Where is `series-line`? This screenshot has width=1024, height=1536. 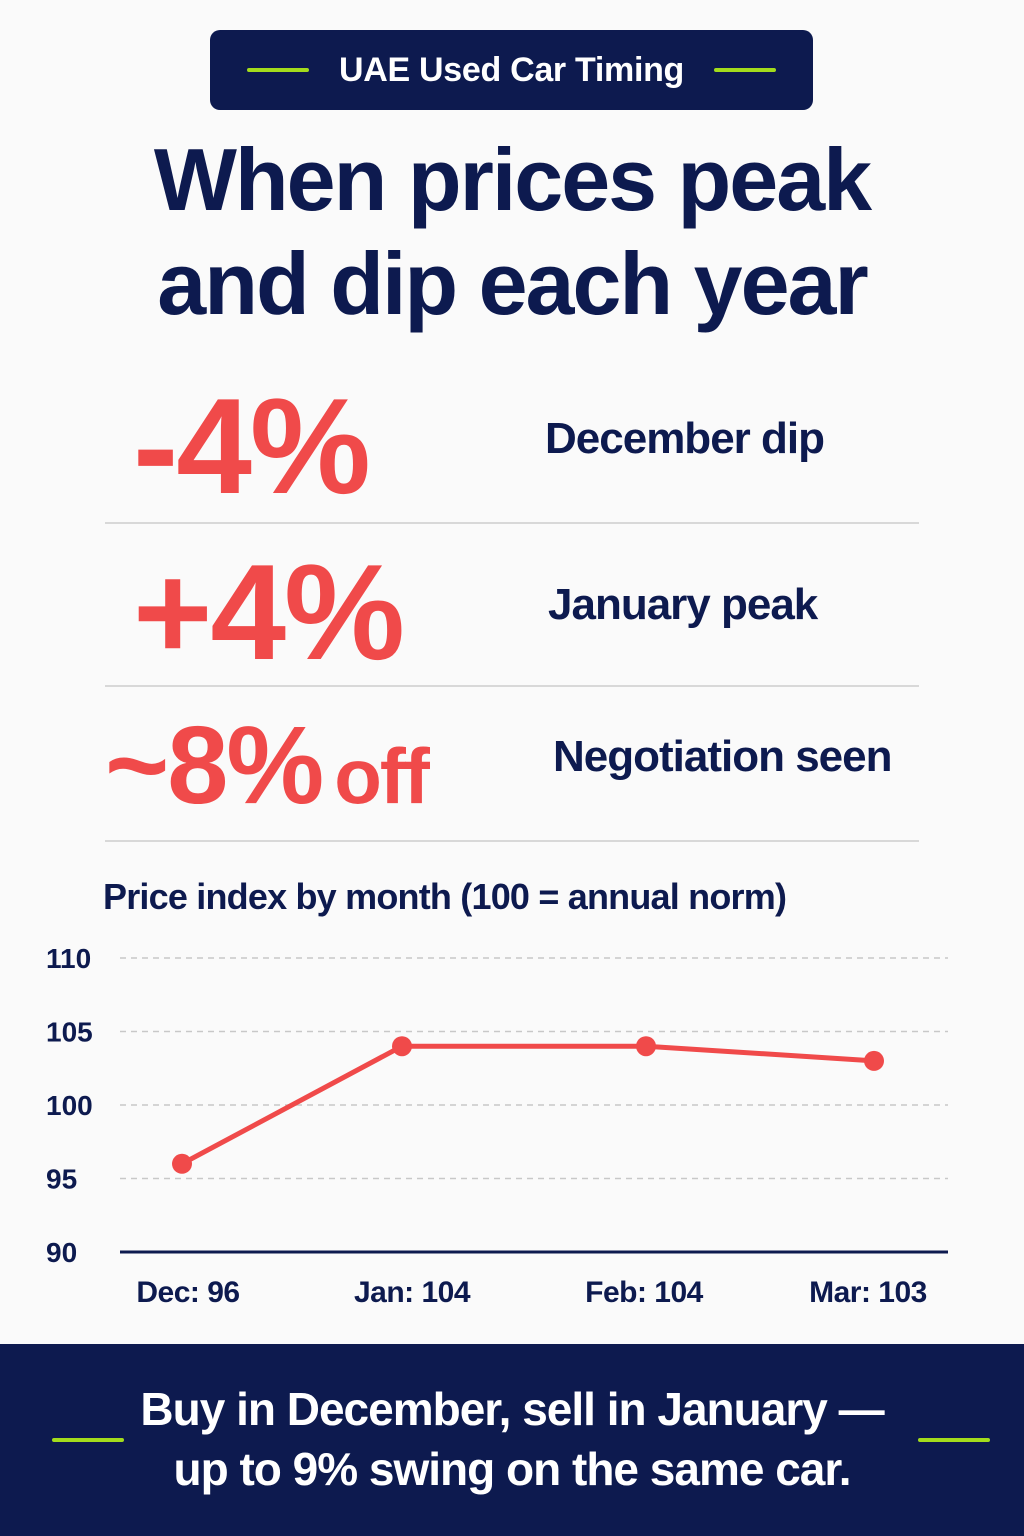 series-line is located at coordinates (528, 1105).